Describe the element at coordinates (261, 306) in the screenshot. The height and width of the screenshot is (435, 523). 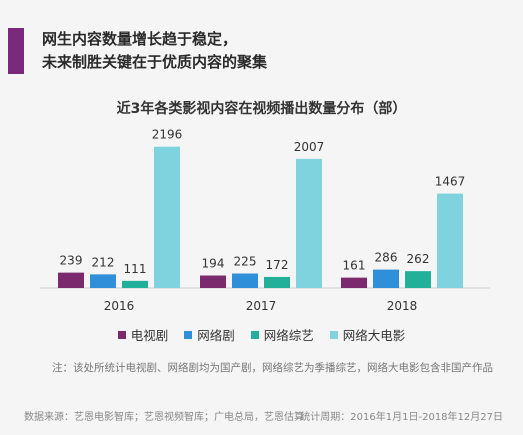
I see `x-tick-label-2017: 2017` at that location.